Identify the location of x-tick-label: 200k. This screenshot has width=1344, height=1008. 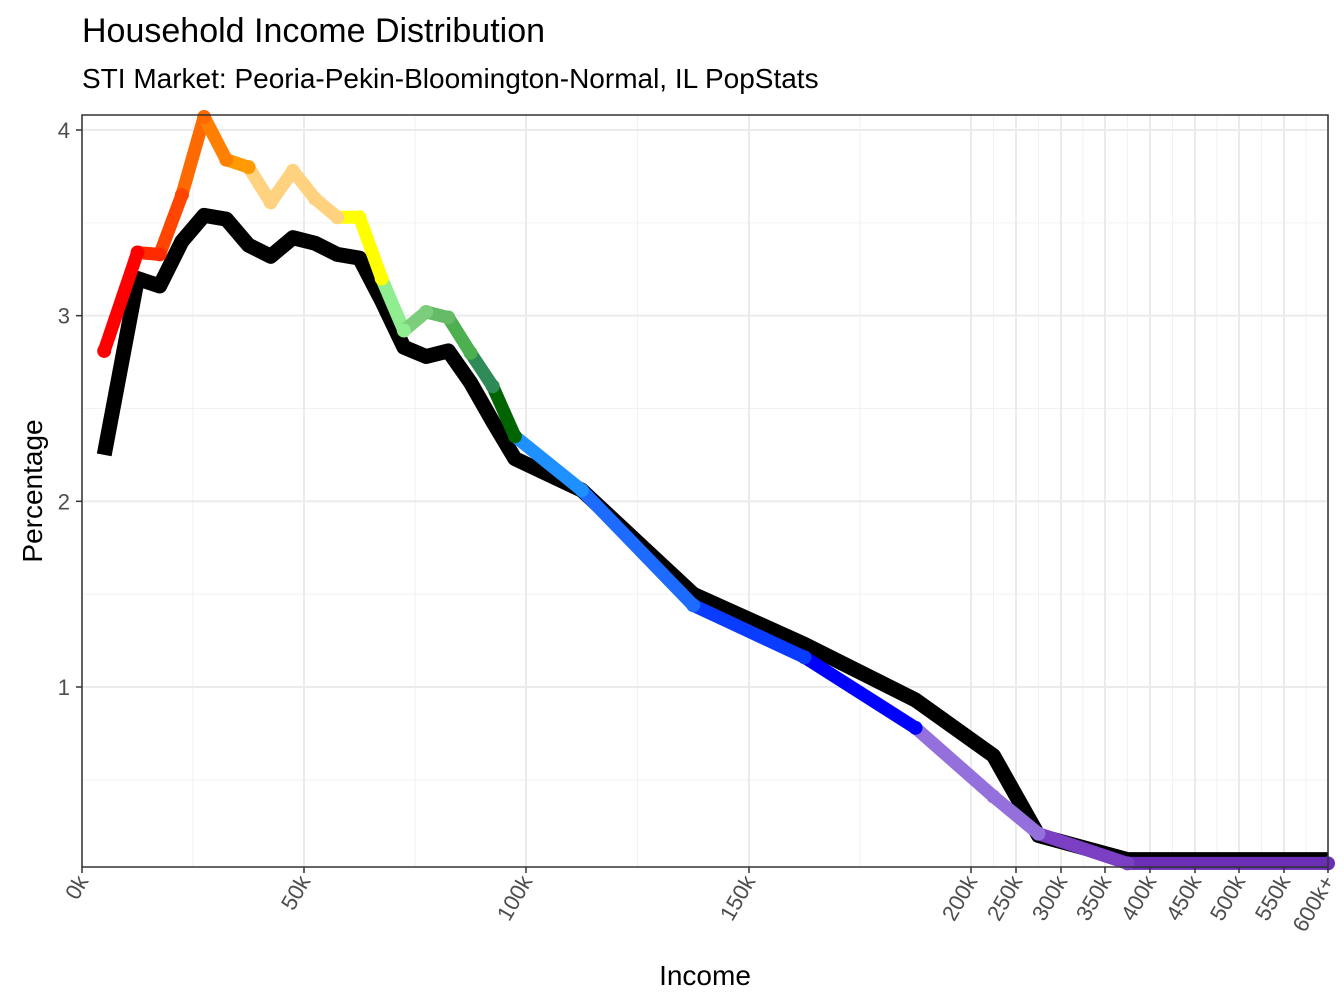
(960, 897).